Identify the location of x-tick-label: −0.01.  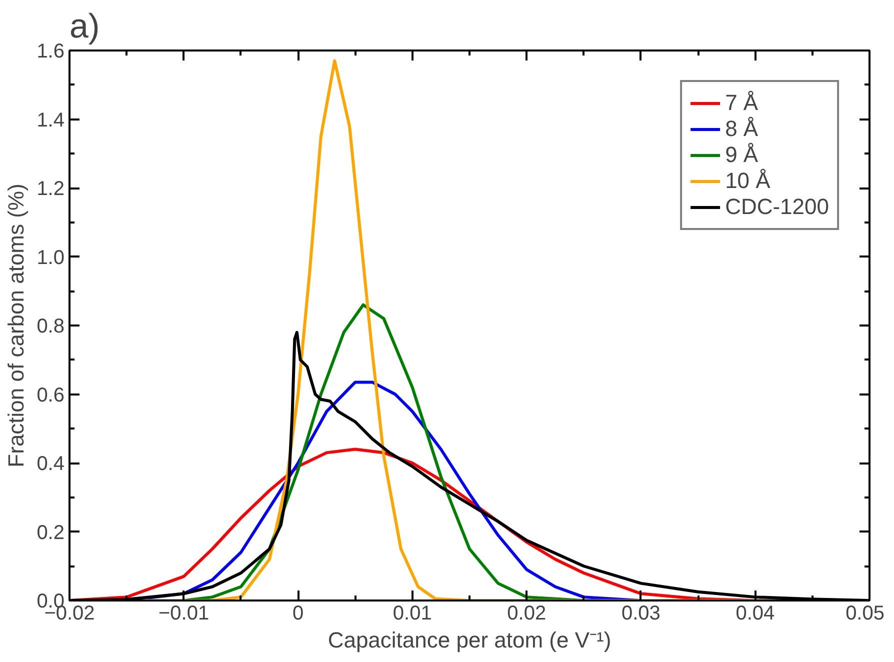
(184, 613).